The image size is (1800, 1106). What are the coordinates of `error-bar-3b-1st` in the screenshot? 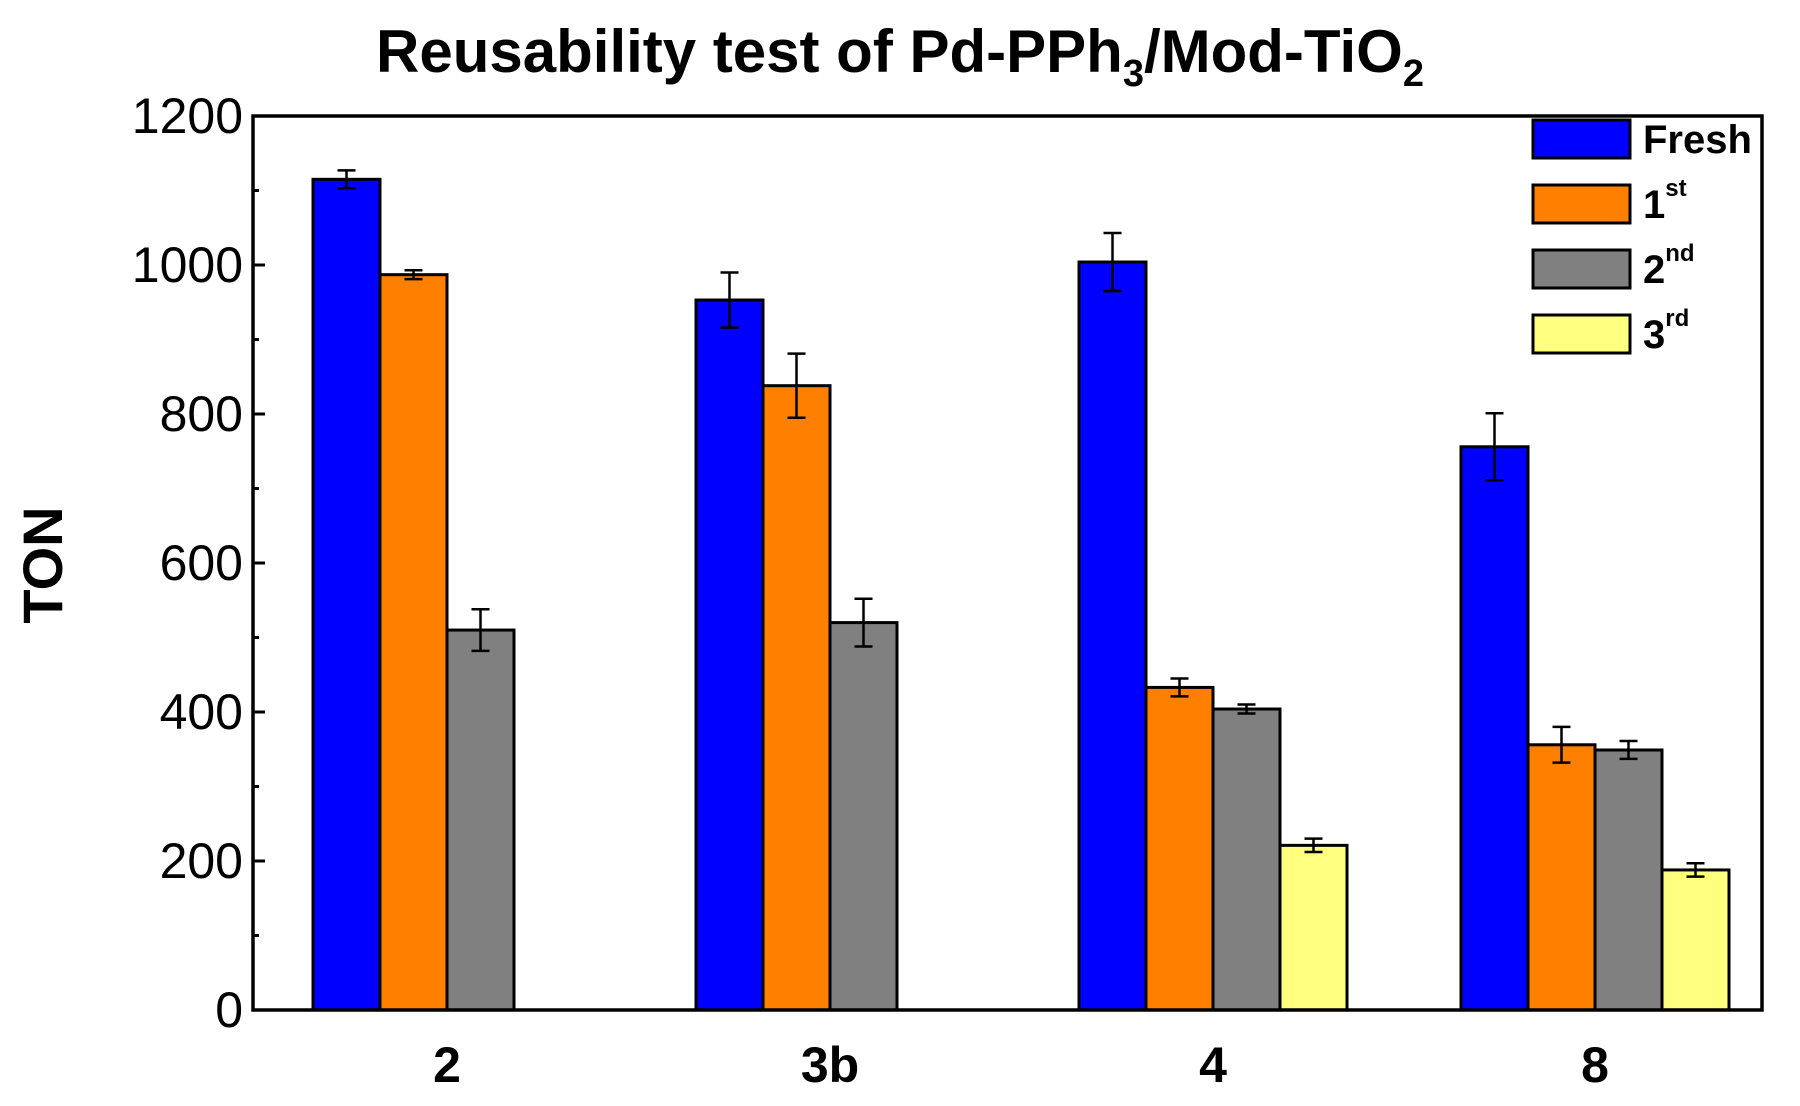 It's located at (796, 385).